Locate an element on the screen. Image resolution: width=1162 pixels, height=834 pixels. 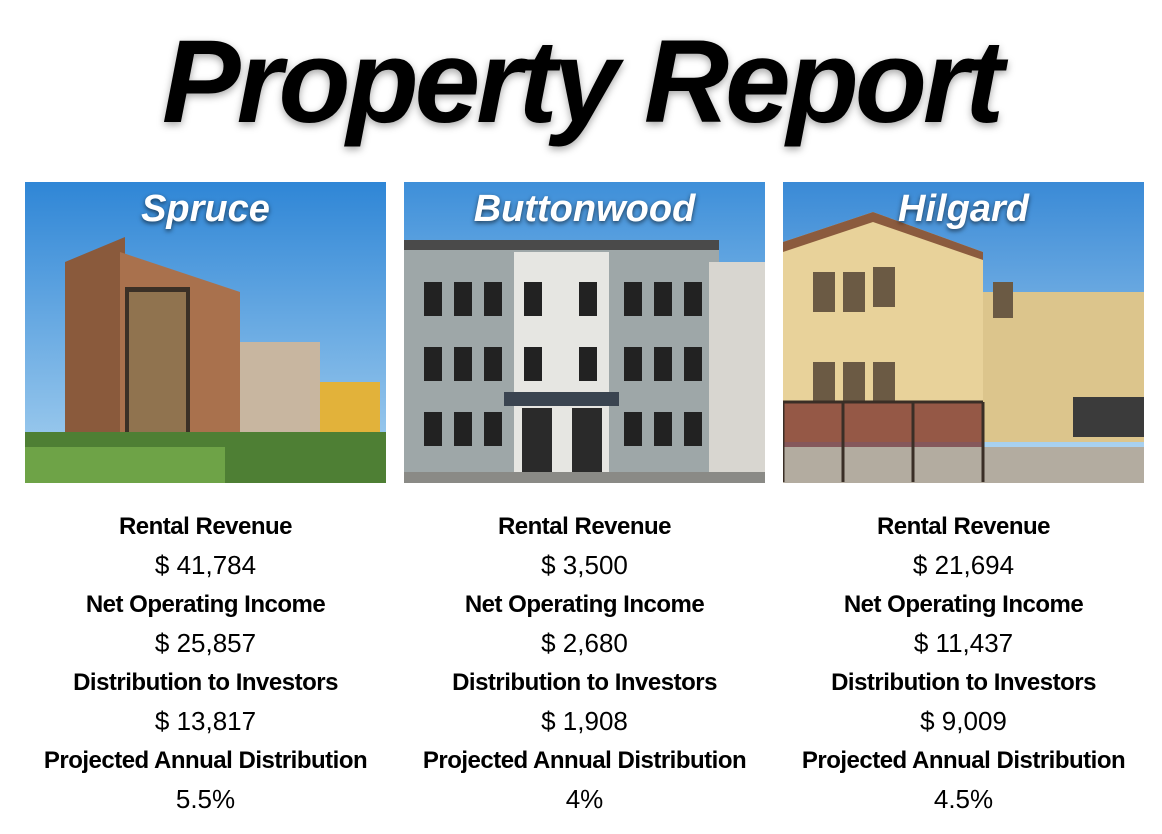
property-photo: Buttonwood is located at coordinates (584, 332).